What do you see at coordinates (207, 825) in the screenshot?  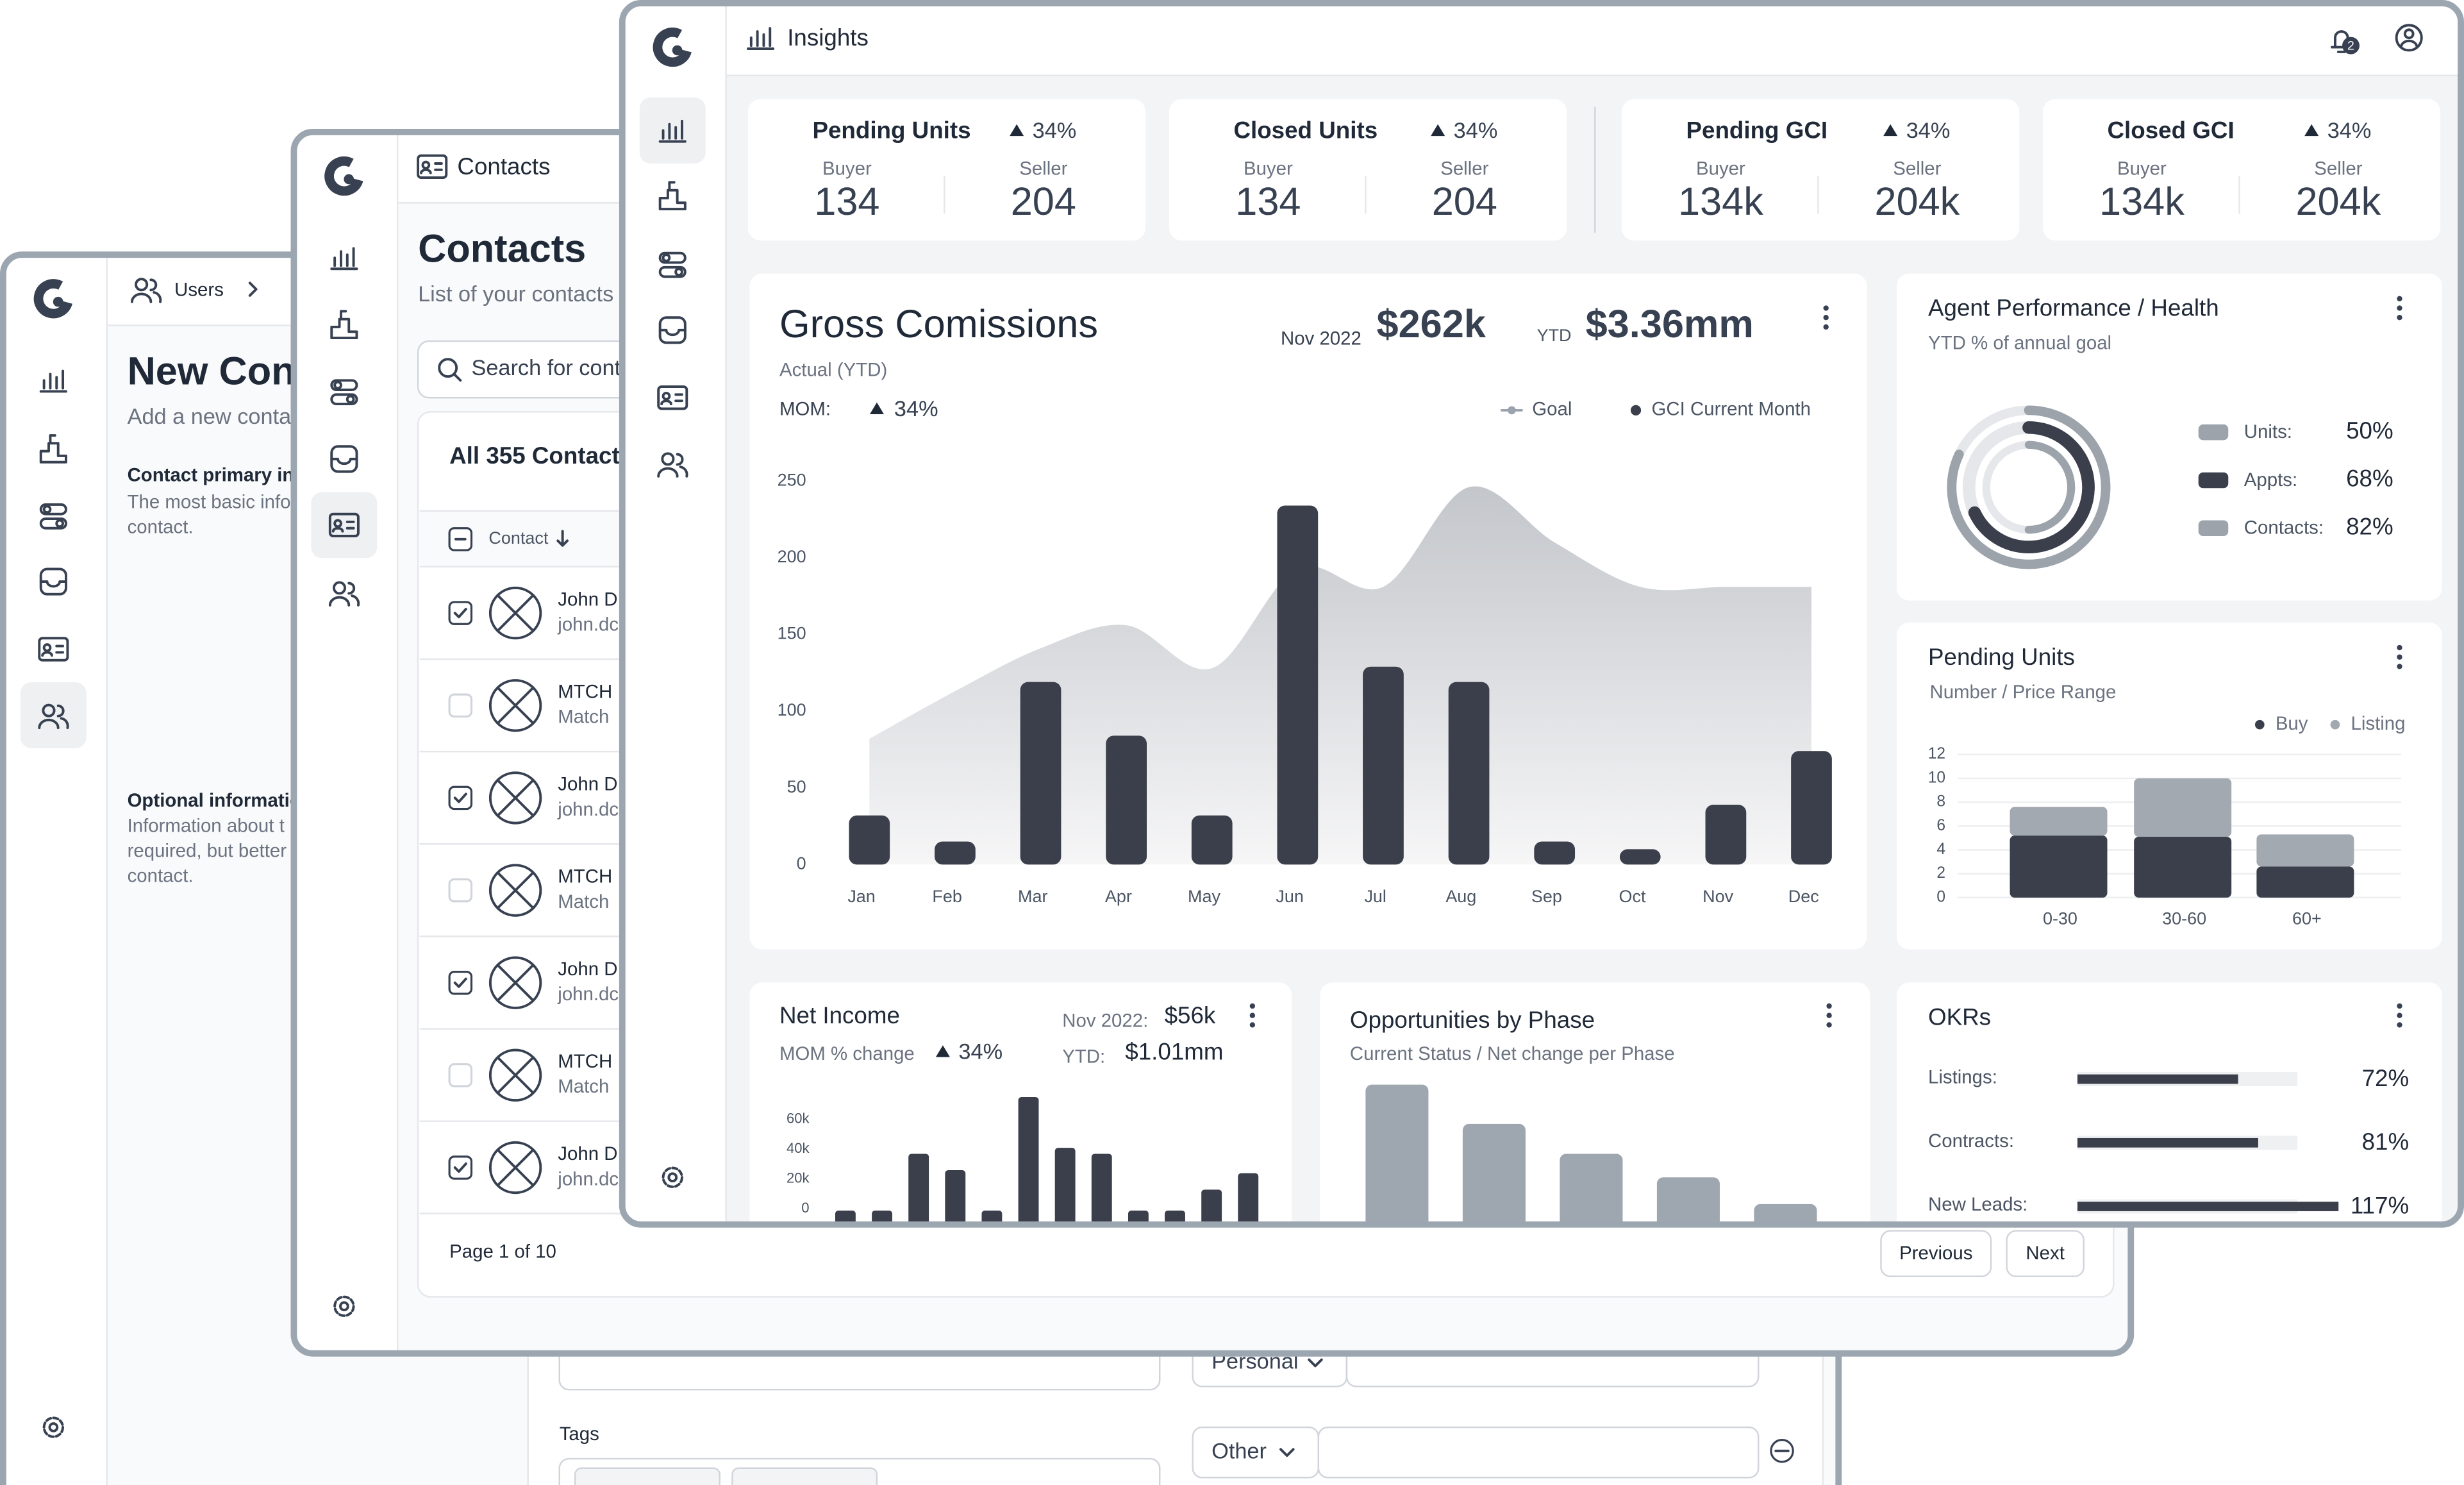 I see `section-text: Information about t` at bounding box center [207, 825].